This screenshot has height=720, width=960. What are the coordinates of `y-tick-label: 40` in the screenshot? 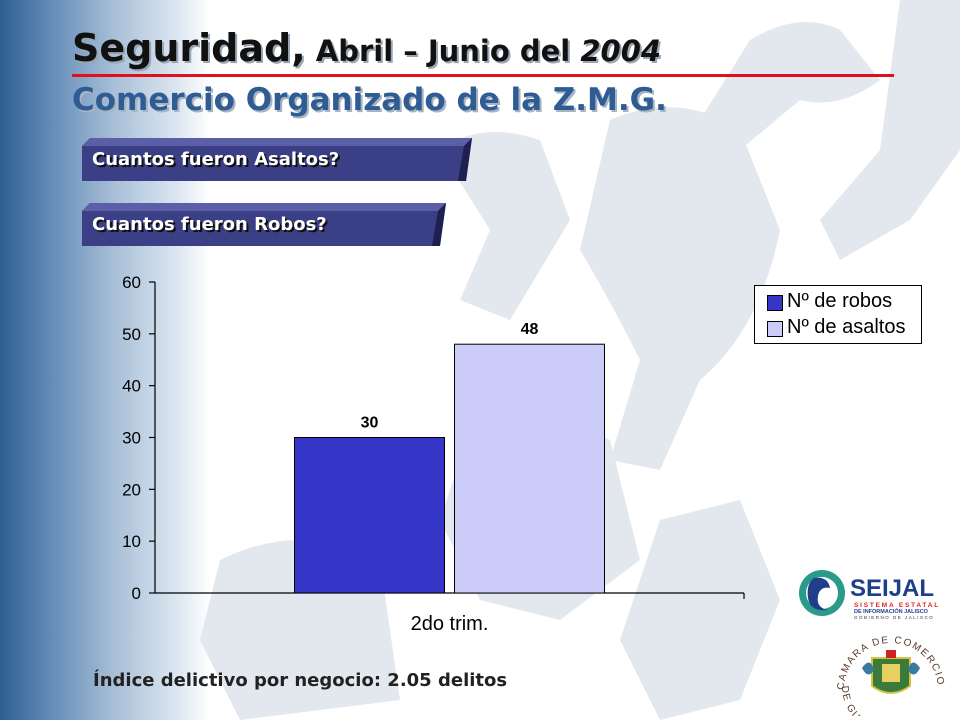 It's located at (131, 386).